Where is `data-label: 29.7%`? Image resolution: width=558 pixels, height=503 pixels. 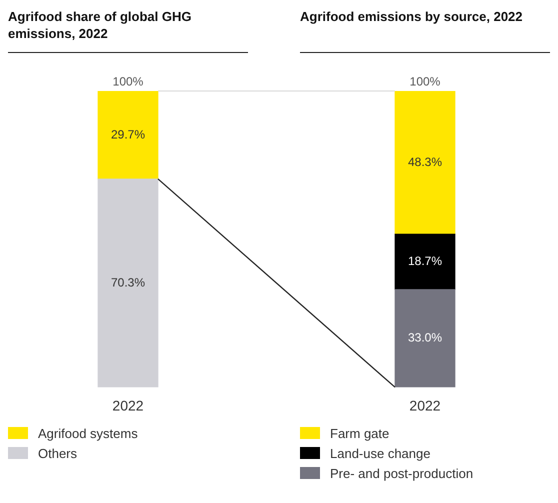 data-label: 29.7% is located at coordinates (128, 134).